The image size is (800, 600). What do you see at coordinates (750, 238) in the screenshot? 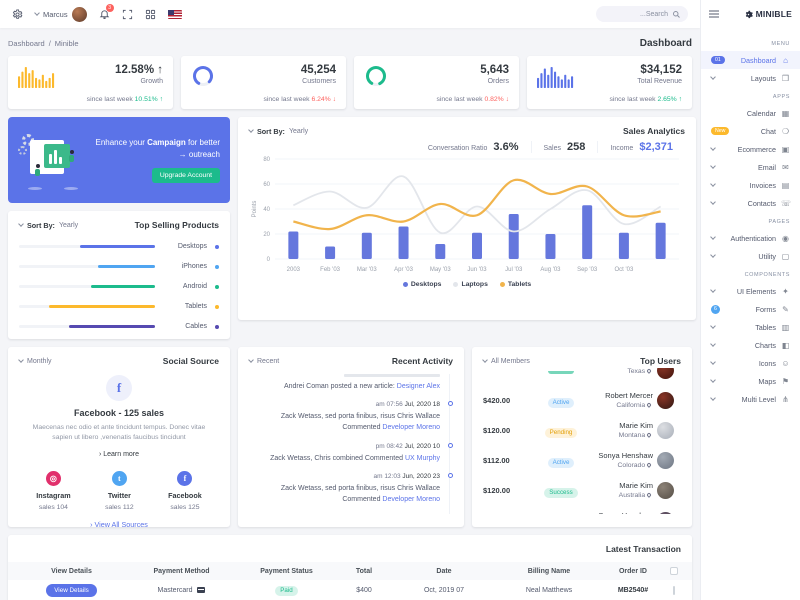
I see `sidebar-item-authentication: Authentication ◉` at bounding box center [750, 238].